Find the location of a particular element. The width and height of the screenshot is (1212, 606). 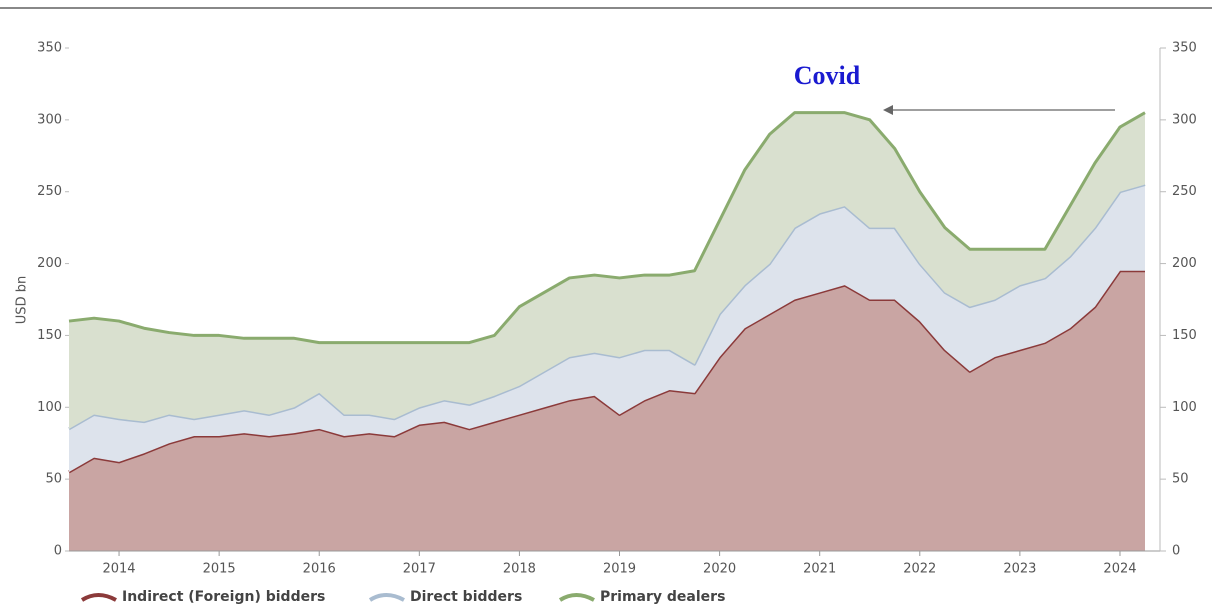

legend-label: Indirect (Foreign) bidders is located at coordinates (223, 597).